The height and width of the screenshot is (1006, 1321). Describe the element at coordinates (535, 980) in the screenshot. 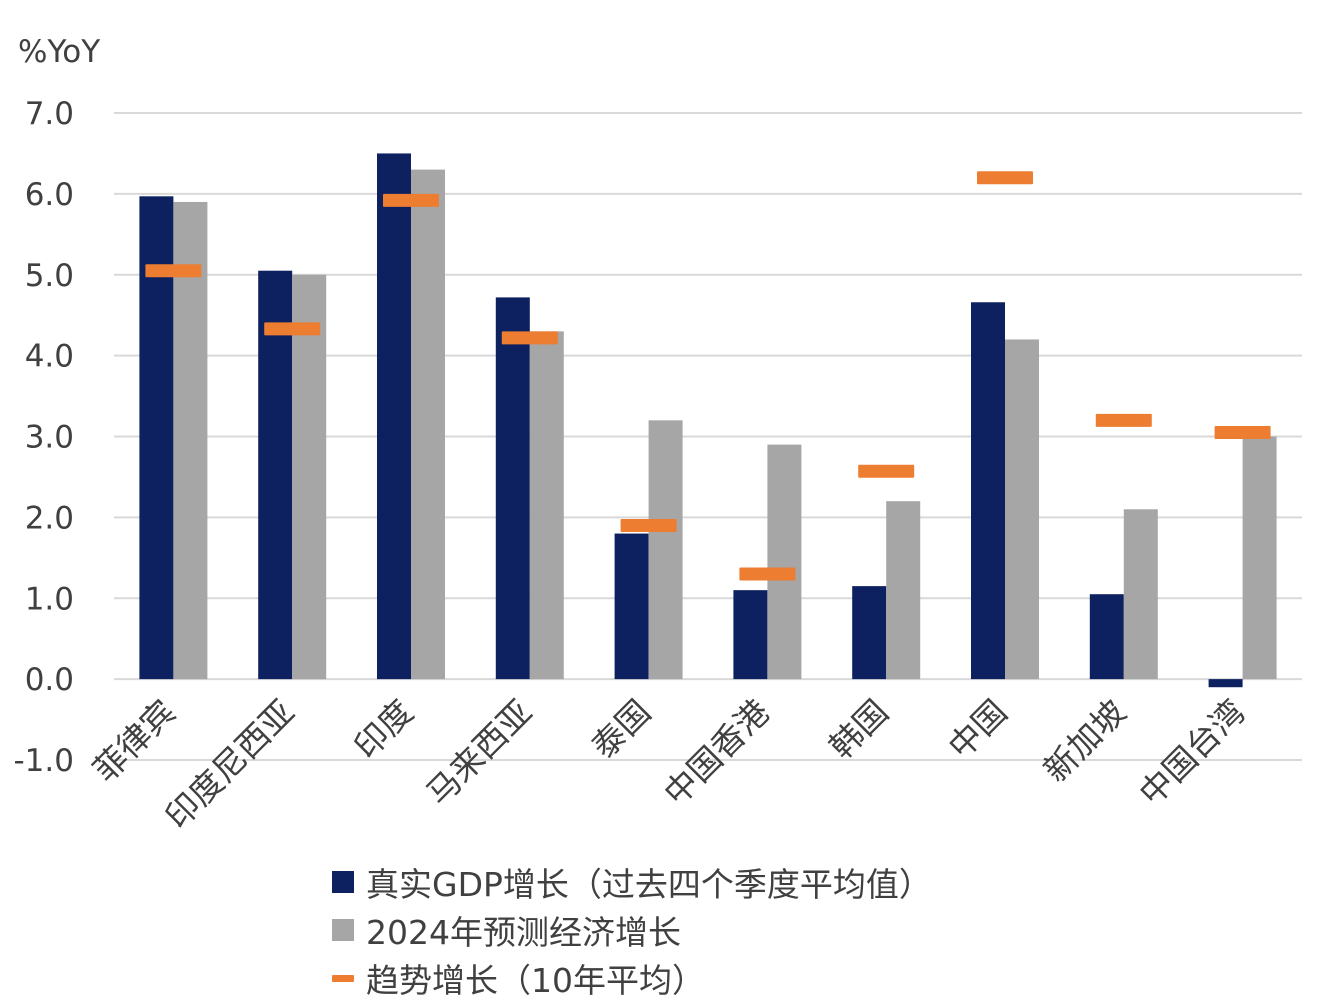

I see `legend-label: 趋势增长（10年平均）` at that location.